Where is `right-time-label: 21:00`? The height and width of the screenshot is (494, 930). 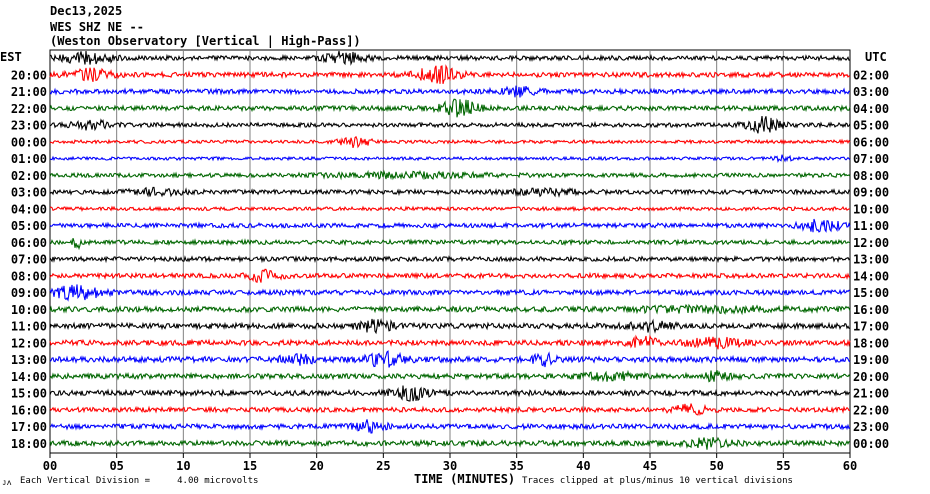
right-time-label: 21:00 is located at coordinates (871, 394).